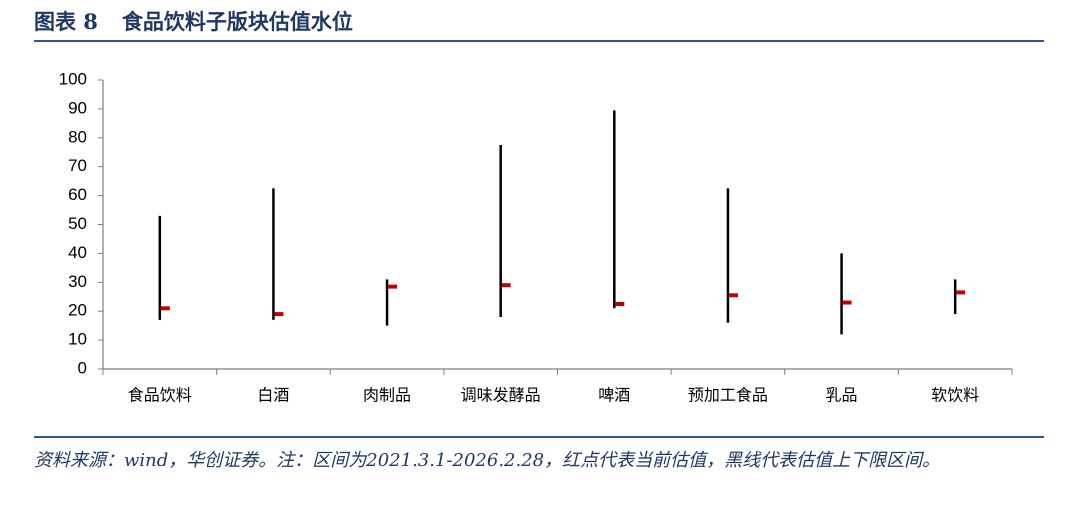  Describe the element at coordinates (237, 21) in the screenshot. I see `chart-title: 食品饮料子版块估值水位` at that location.